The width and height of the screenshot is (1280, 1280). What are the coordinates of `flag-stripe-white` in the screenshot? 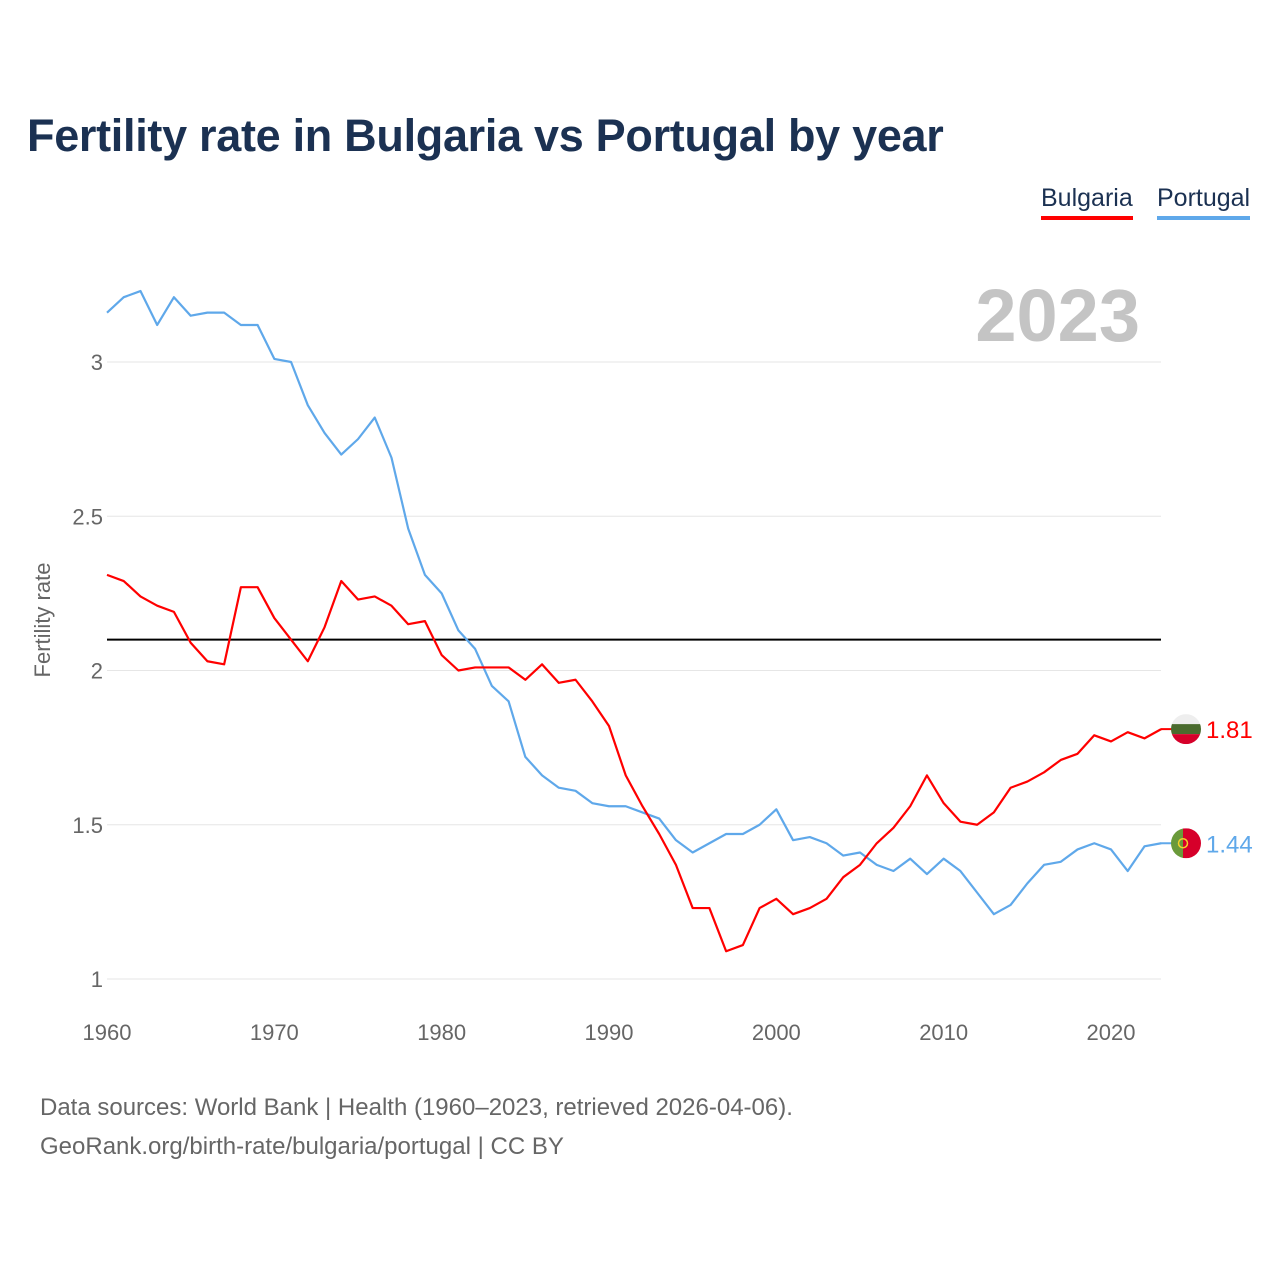 It's located at (1186, 719).